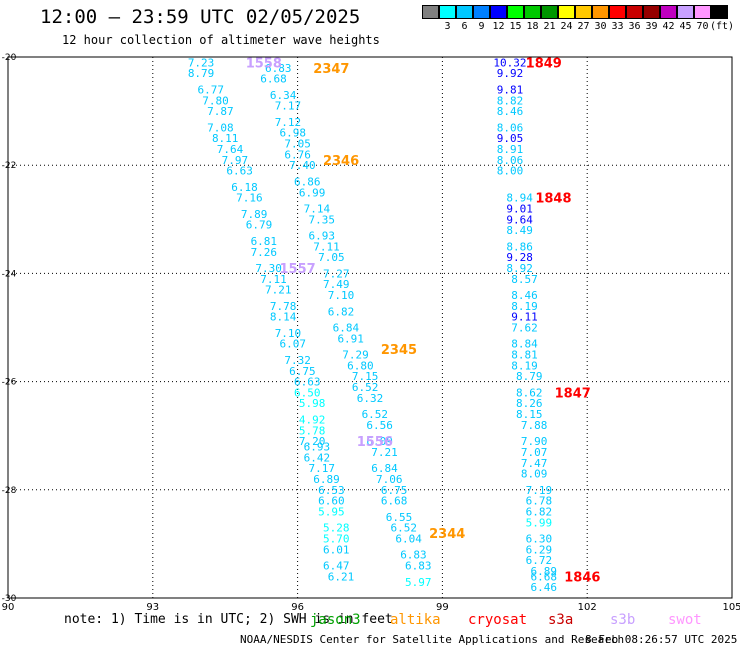 This screenshot has height=650, width=740. I want to click on wave-height-value: 8.49, so click(519, 230).